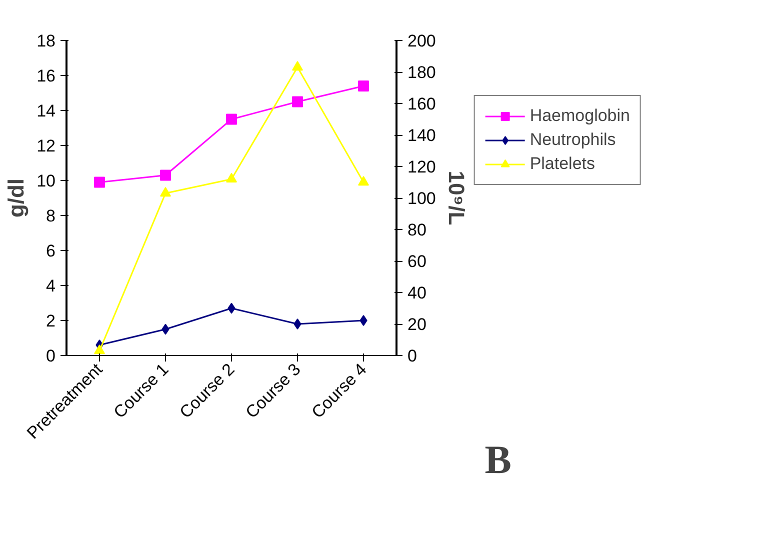  I want to click on y2-tick-label: 40, so click(417, 293).